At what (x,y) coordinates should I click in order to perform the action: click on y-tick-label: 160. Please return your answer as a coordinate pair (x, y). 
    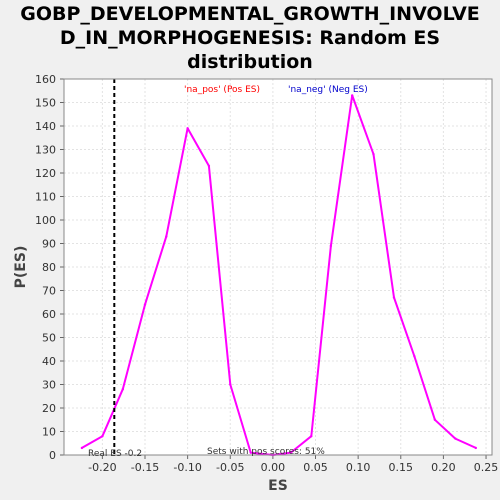
    Looking at the image, I should click on (45, 79).